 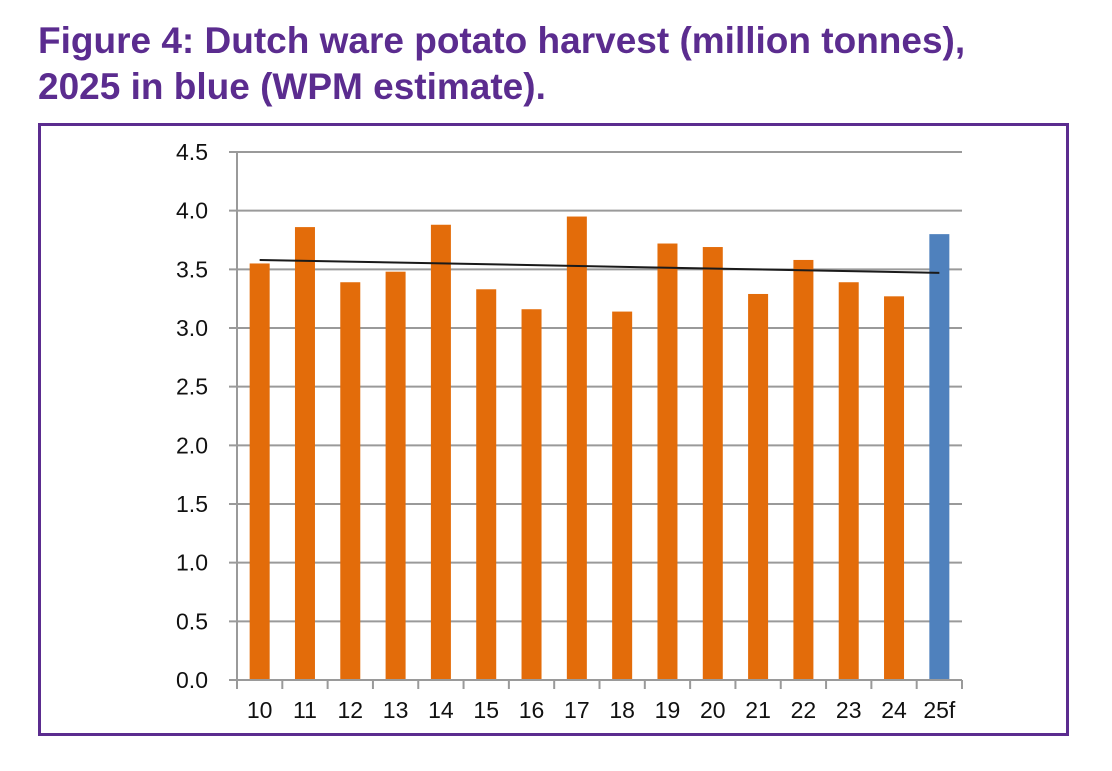 I want to click on x-tick-label: 23, so click(x=849, y=710).